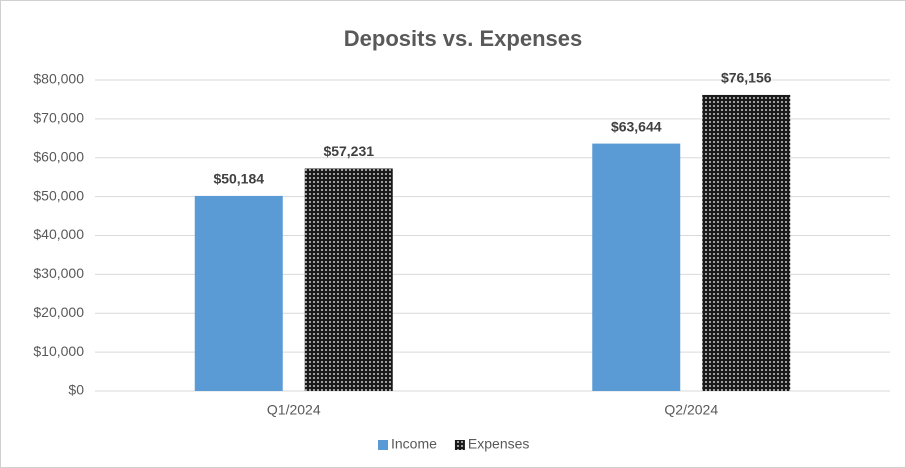 The width and height of the screenshot is (906, 468). What do you see at coordinates (58, 79) in the screenshot?
I see `y-tick-label: $80,000` at bounding box center [58, 79].